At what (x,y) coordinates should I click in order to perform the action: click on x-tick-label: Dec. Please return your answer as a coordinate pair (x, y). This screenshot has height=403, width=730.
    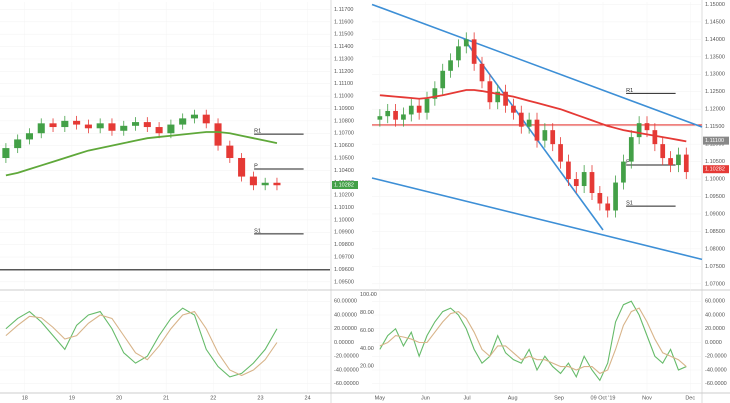
    Looking at the image, I should click on (690, 398).